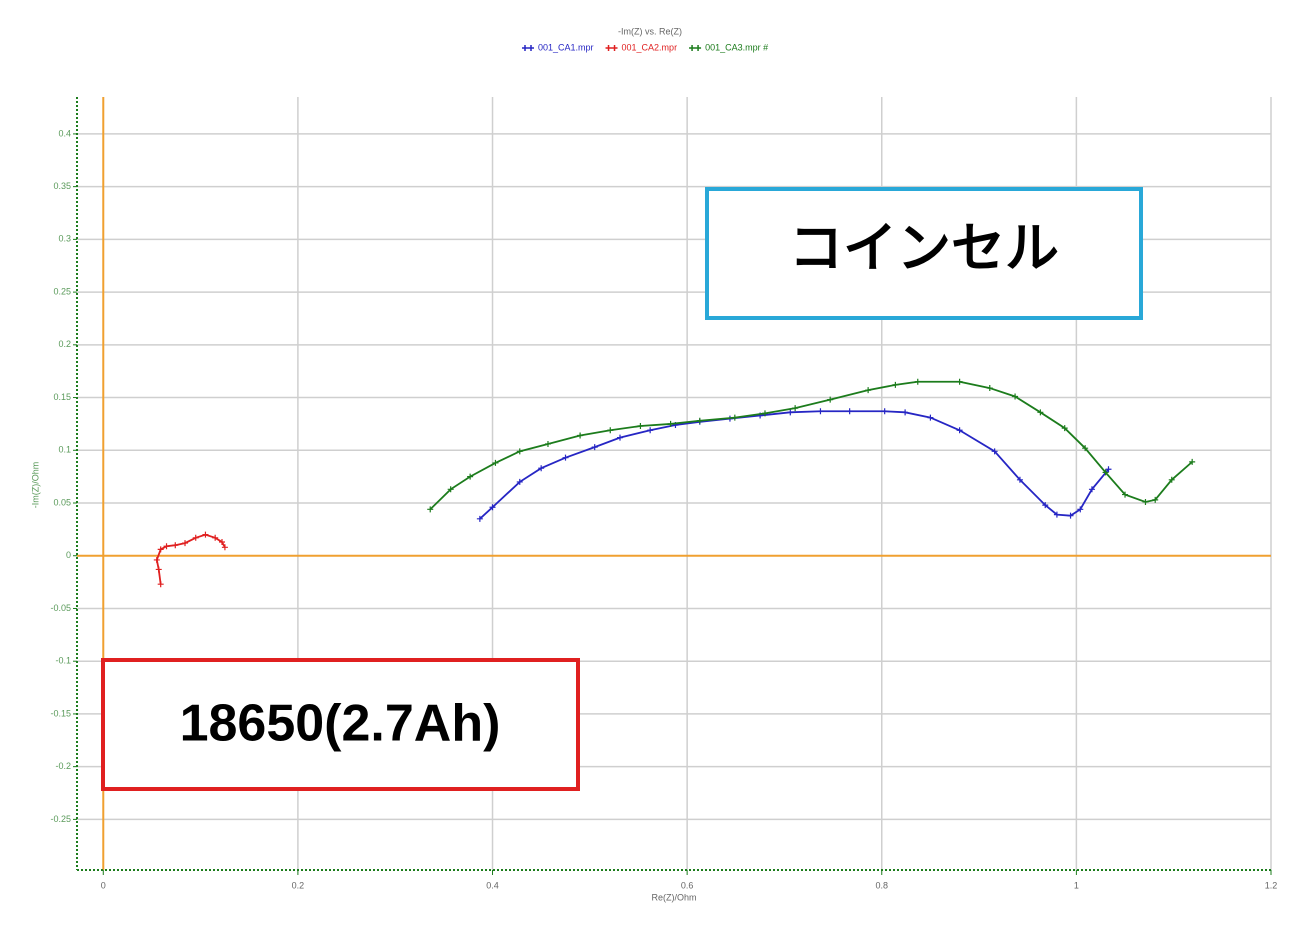 The width and height of the screenshot is (1303, 927). What do you see at coordinates (63, 766) in the screenshot?
I see `y-tick-label: -0.2` at bounding box center [63, 766].